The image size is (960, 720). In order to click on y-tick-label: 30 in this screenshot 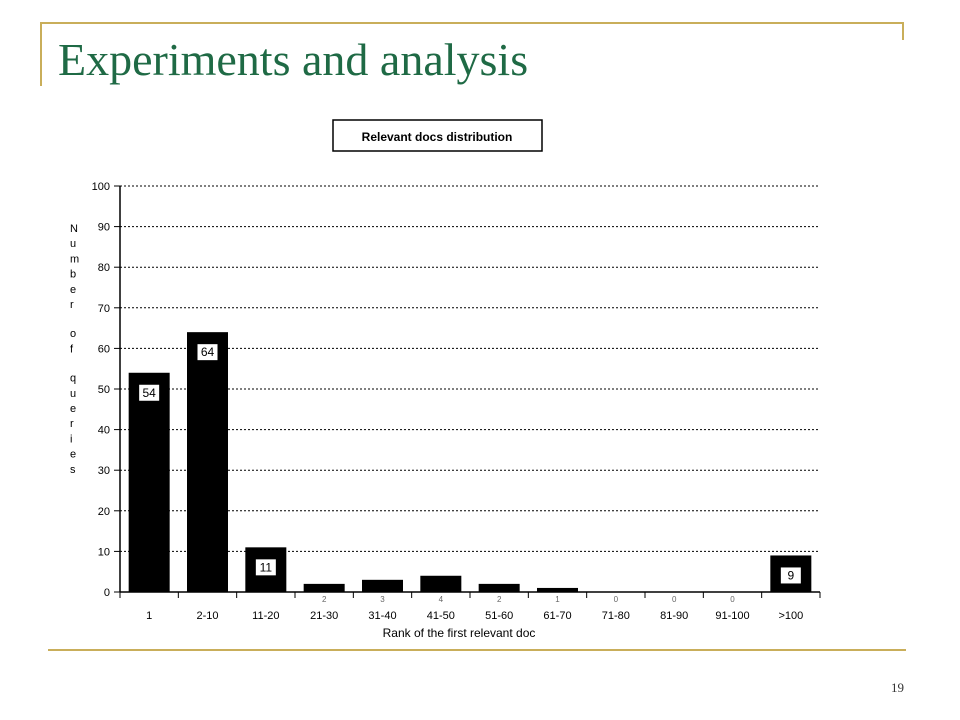, I will do `click(104, 471)`.